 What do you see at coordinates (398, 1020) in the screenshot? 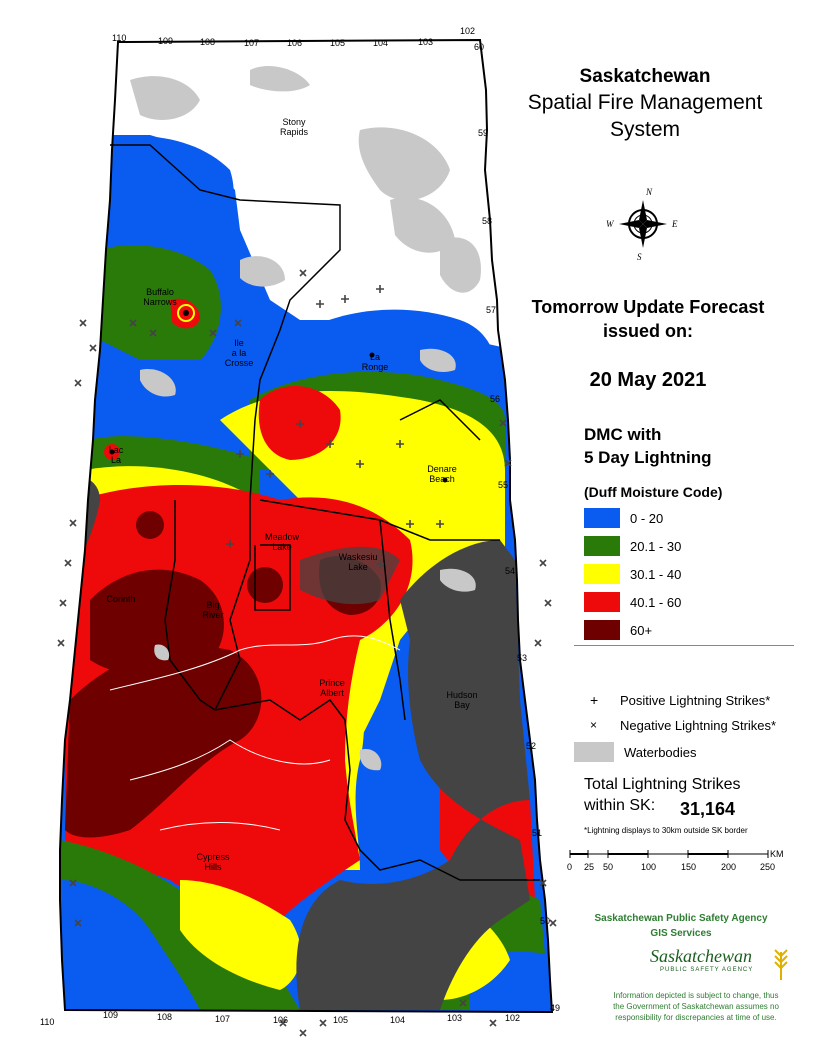
I see `lon-bottom-104: 104` at bounding box center [398, 1020].